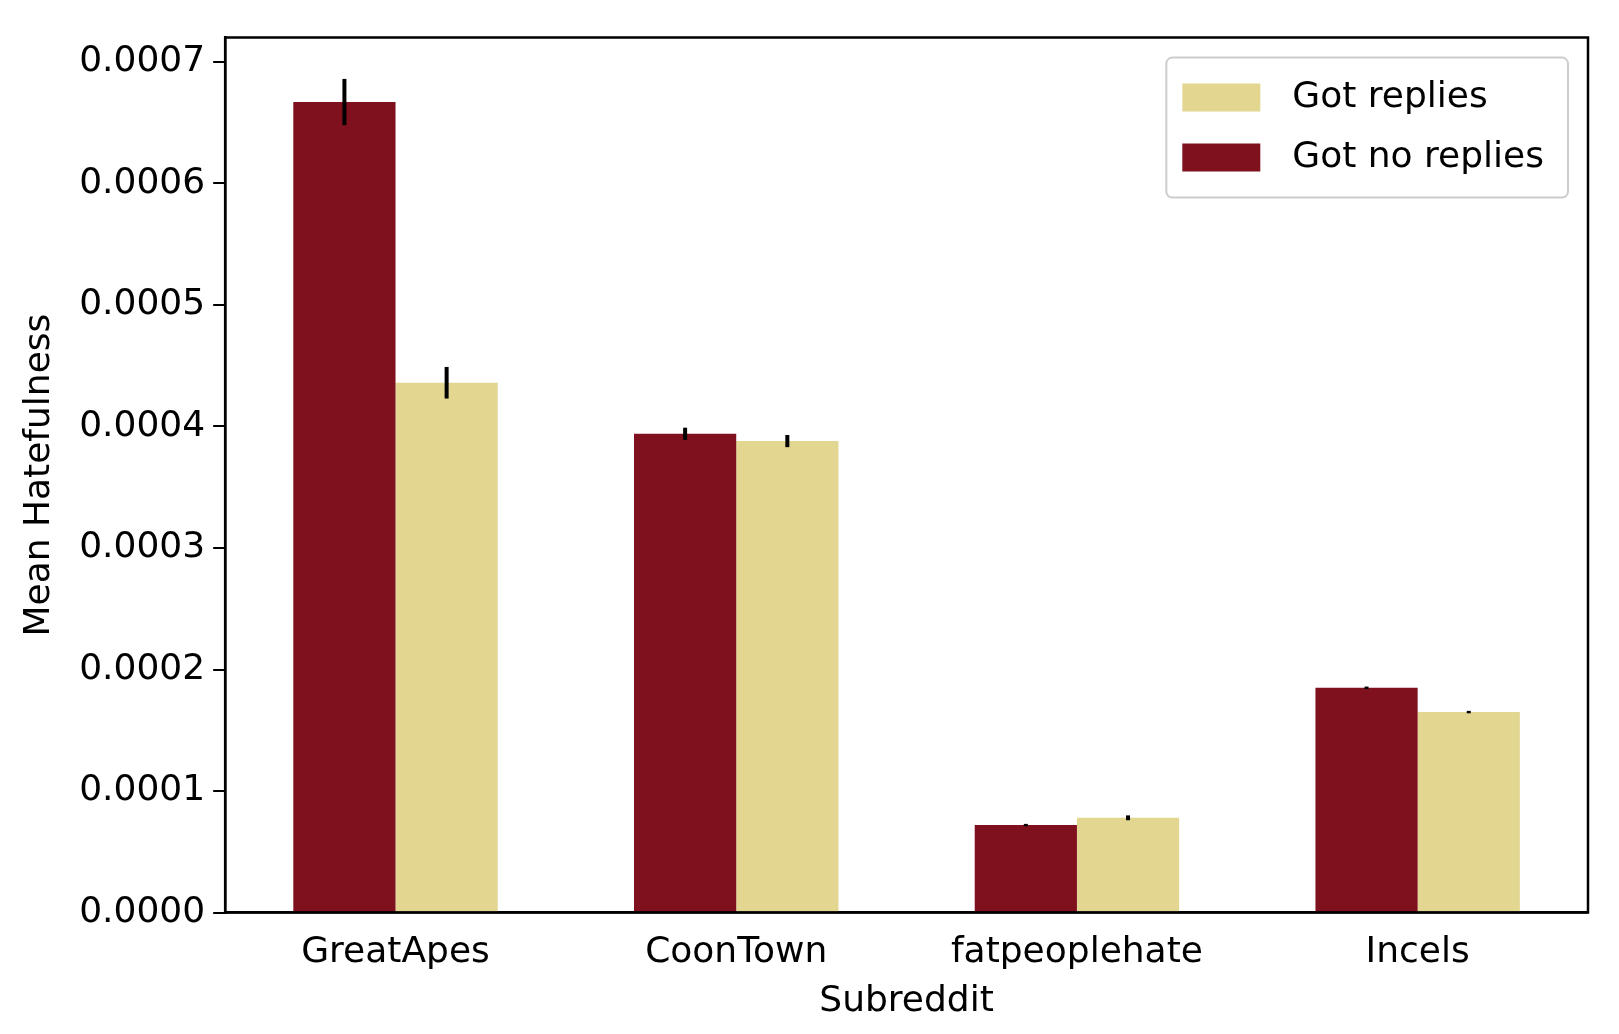 The width and height of the screenshot is (1619, 1034). What do you see at coordinates (142, 545) in the screenshot?
I see `y-tick-label: 0.0003` at bounding box center [142, 545].